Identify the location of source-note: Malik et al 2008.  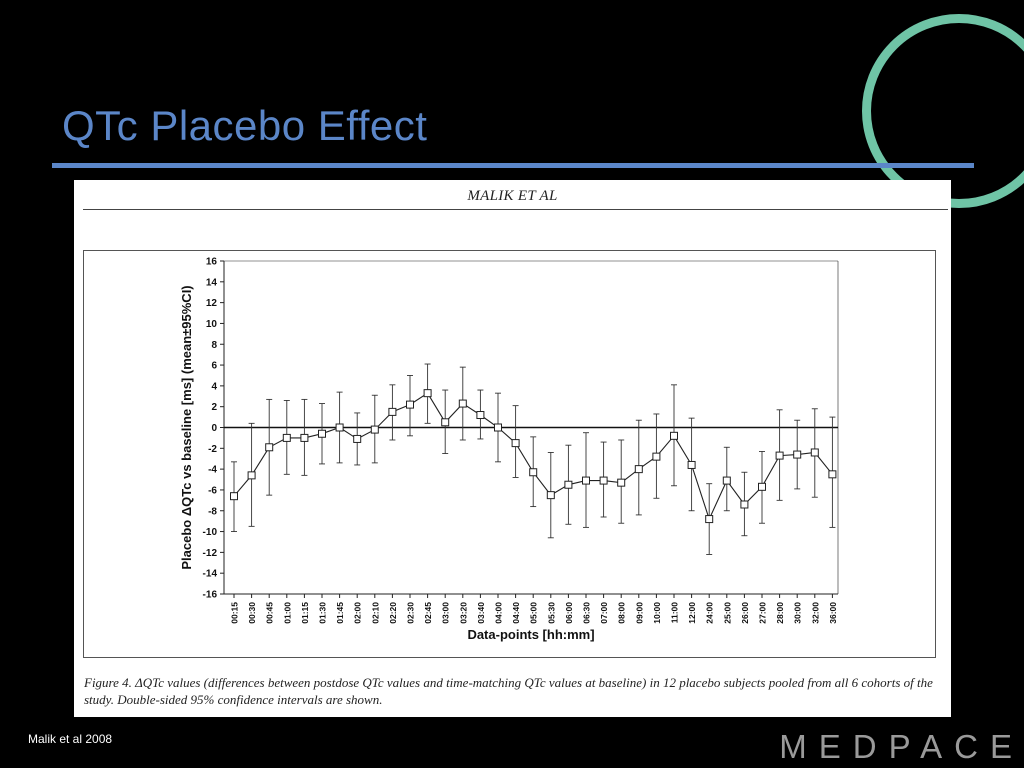
(70, 739).